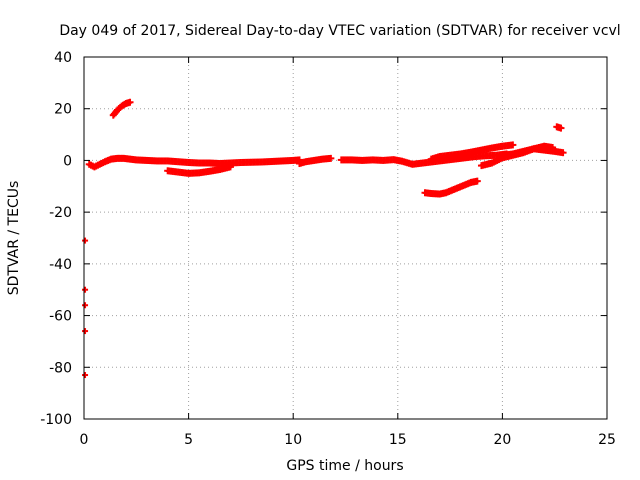 The image size is (640, 480). Describe the element at coordinates (344, 466) in the screenshot. I see `x-axis-label: GPS time / hours` at that location.